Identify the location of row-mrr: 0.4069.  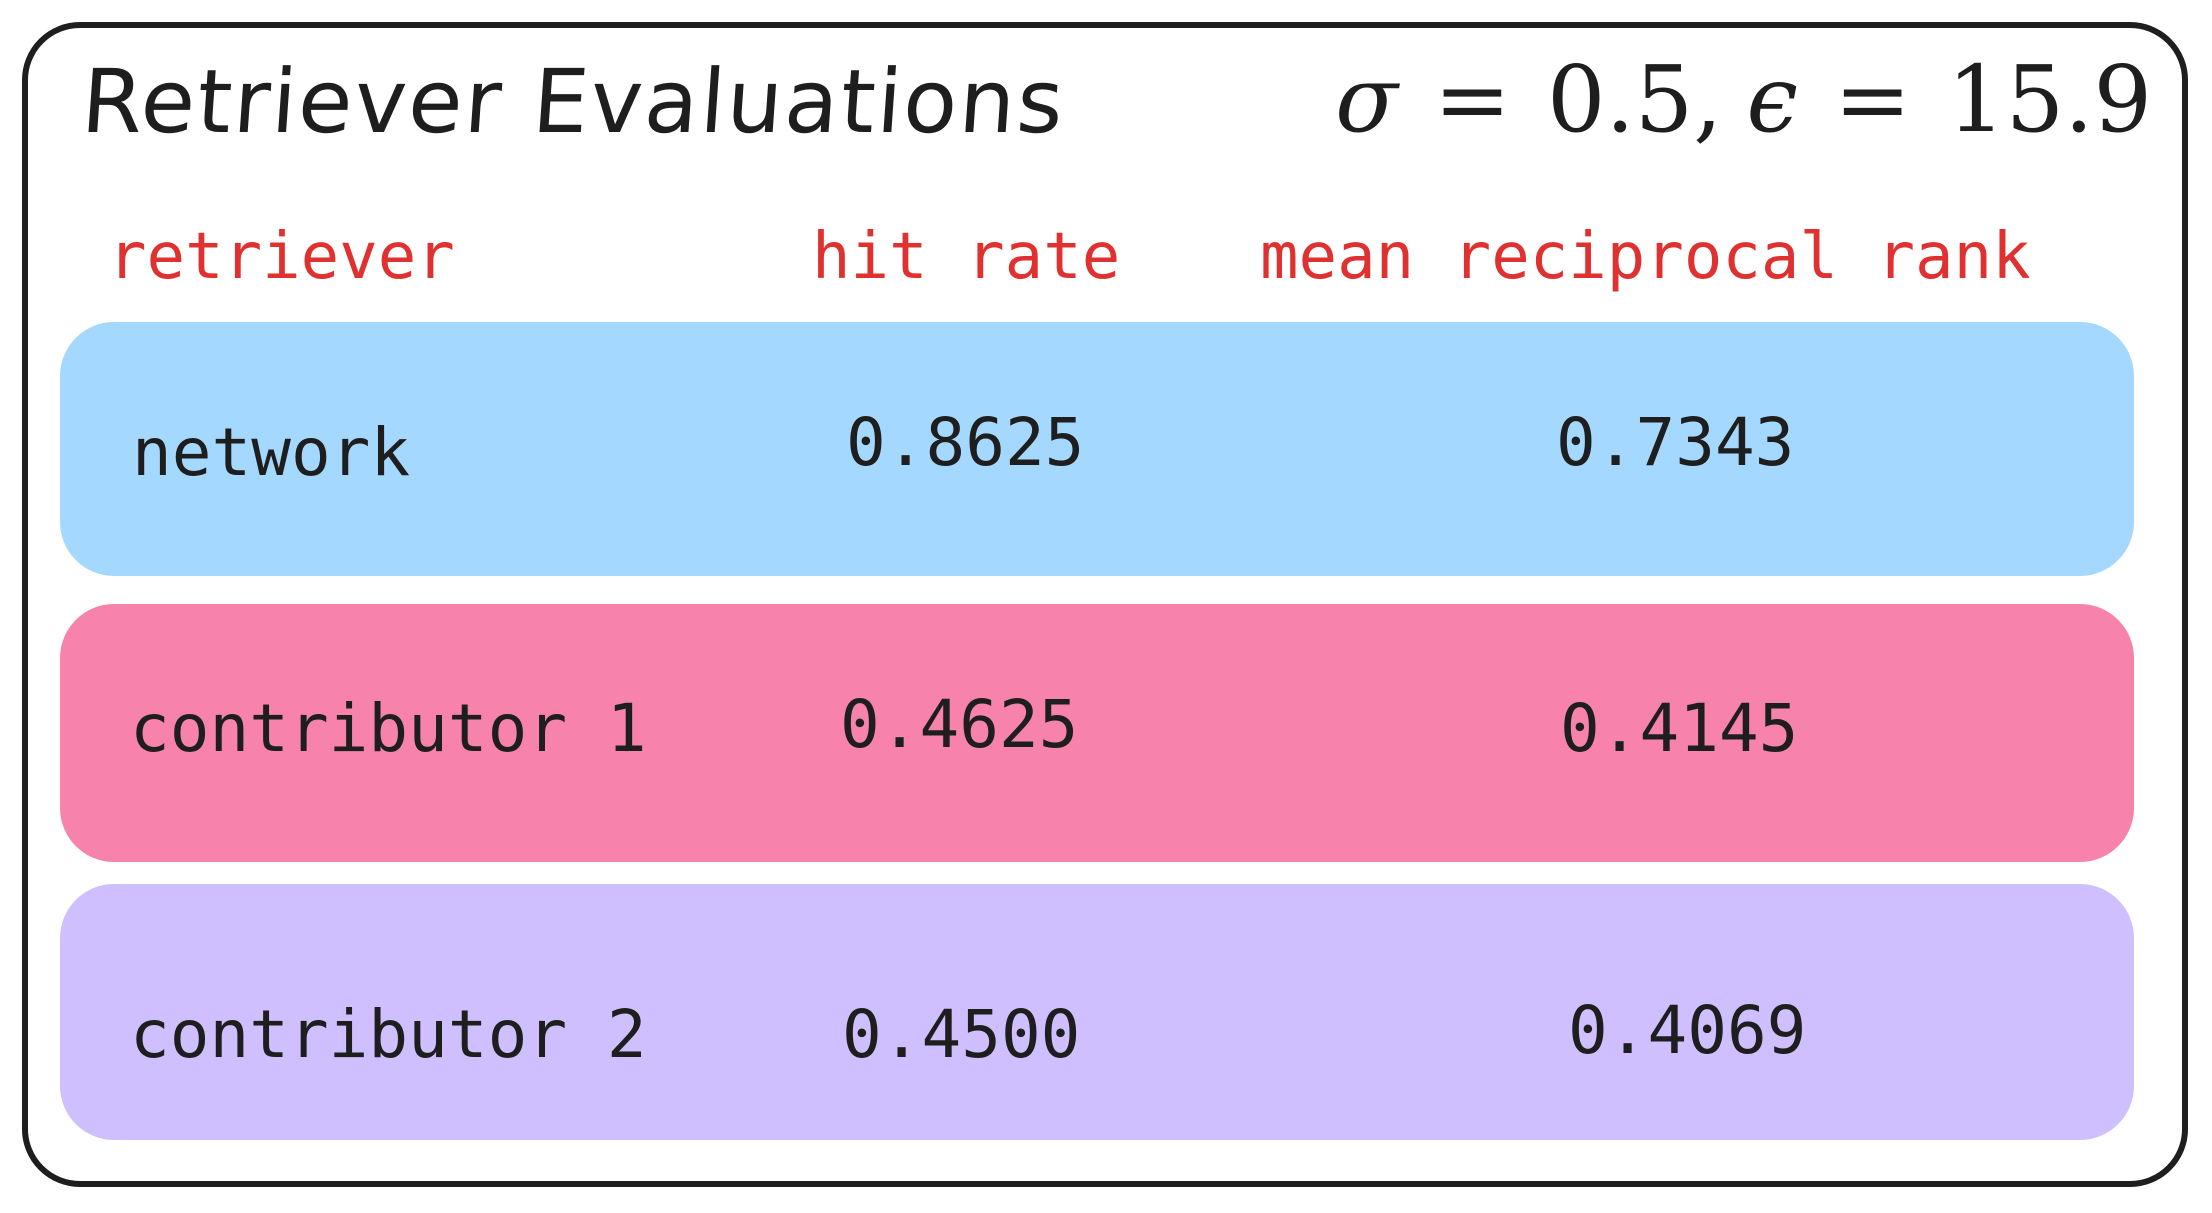
(1687, 1030).